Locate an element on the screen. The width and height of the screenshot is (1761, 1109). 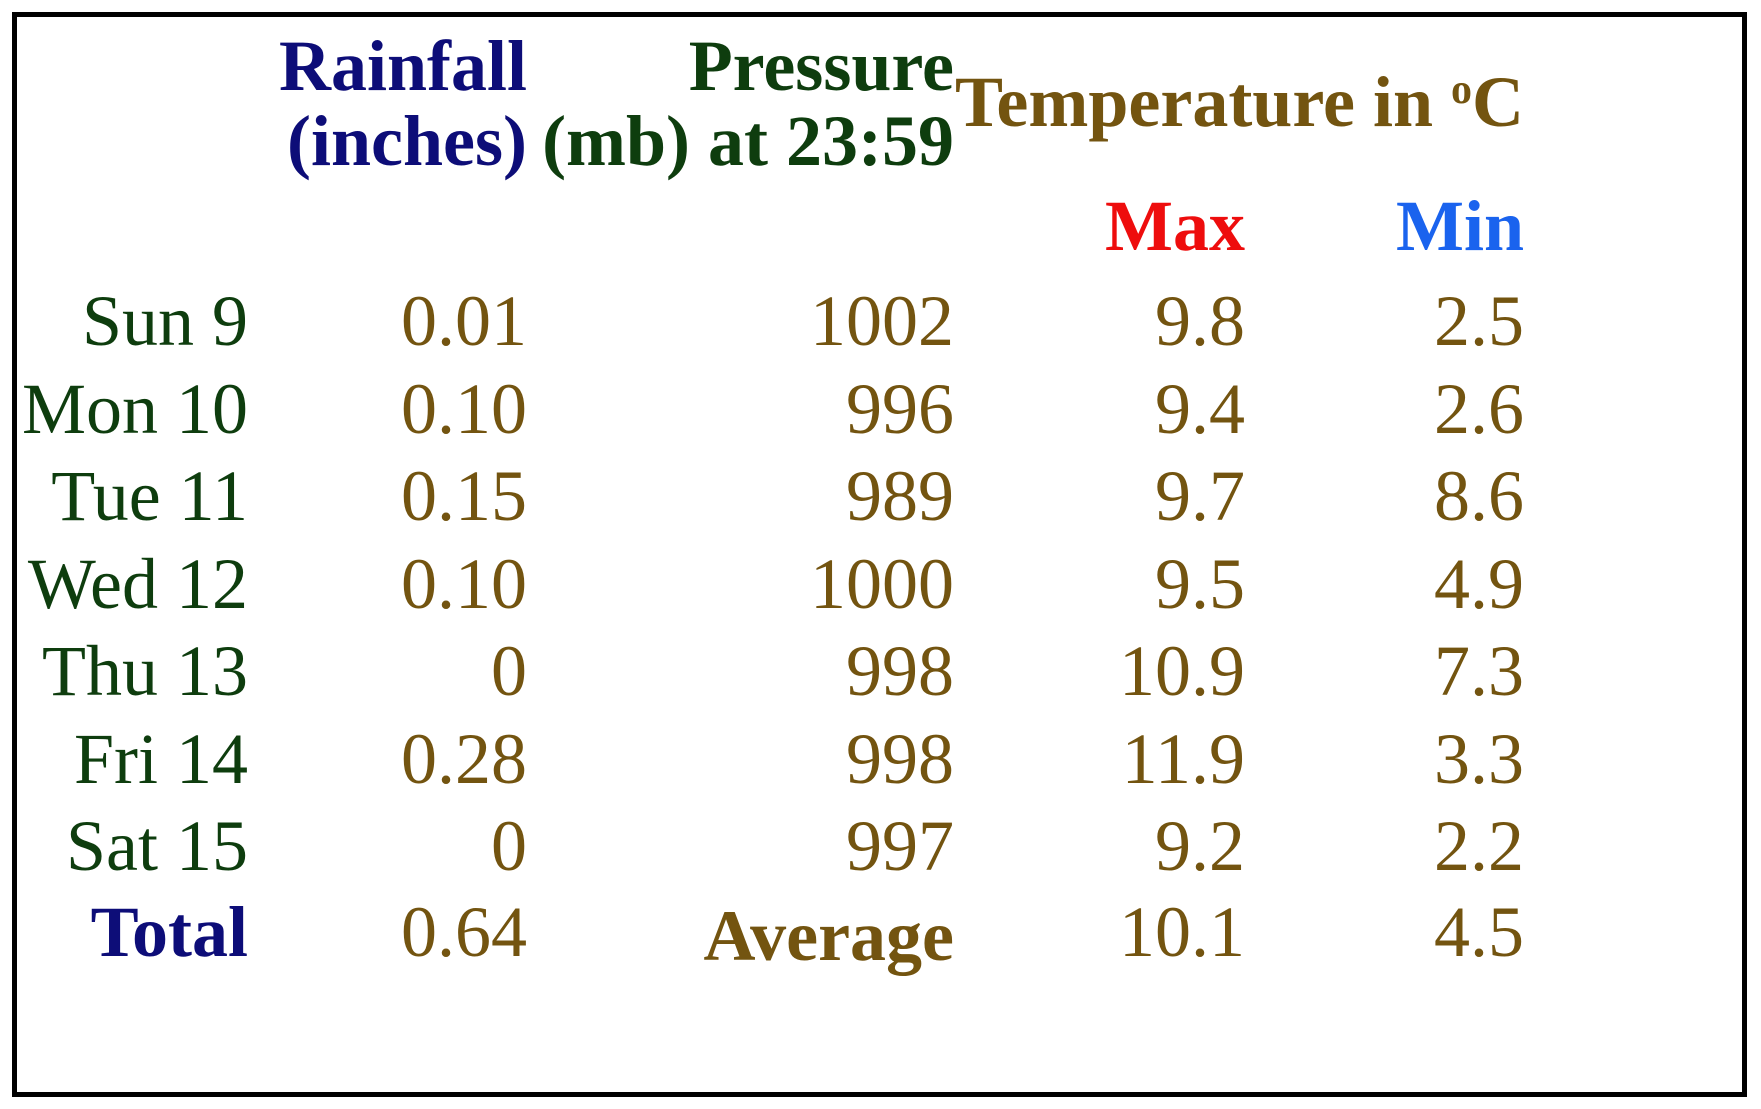
average-min-value: 4.5 is located at coordinates (1479, 932).